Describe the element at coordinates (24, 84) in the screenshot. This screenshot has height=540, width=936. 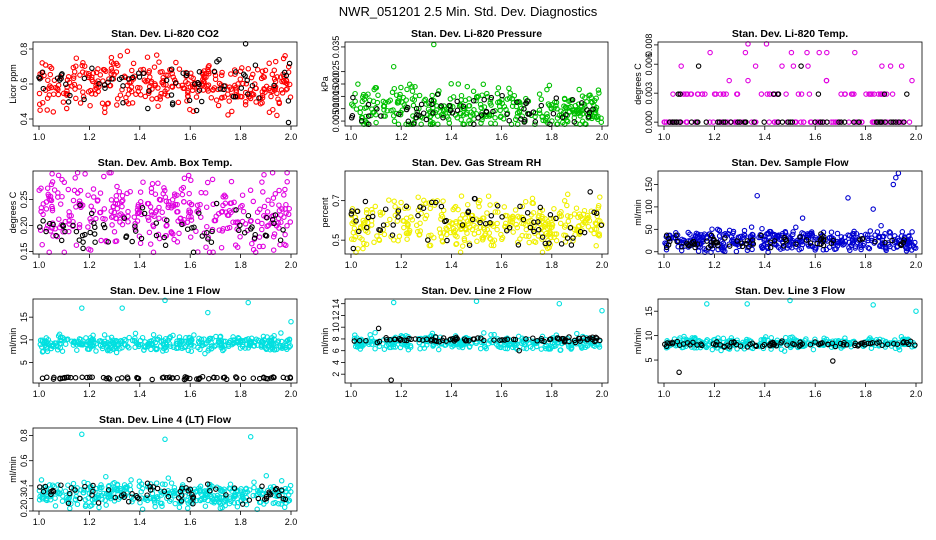
I see `y-tick-label: 0.6` at that location.